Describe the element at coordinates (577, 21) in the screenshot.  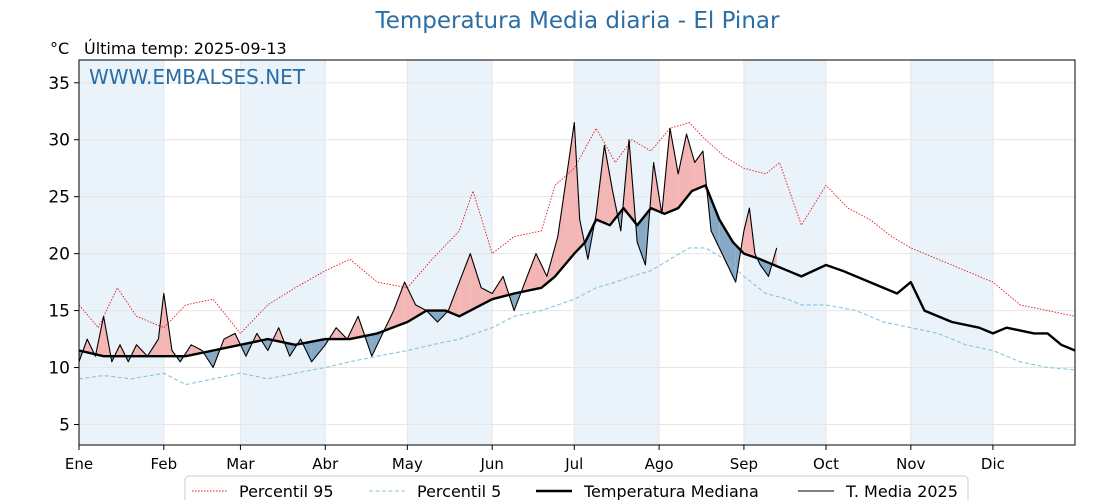
I see `chart-title: Temperatura Media diaria - El Pinar` at that location.